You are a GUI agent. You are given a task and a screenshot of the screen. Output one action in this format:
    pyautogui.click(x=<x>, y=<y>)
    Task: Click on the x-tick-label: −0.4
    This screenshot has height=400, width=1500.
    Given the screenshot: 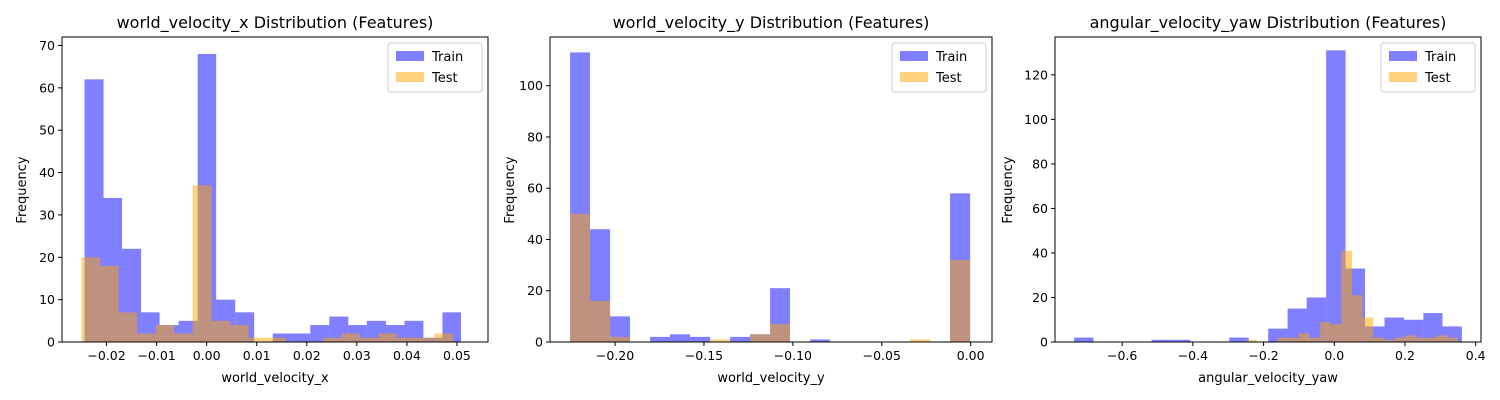 What is the action you would take?
    pyautogui.click(x=1193, y=355)
    